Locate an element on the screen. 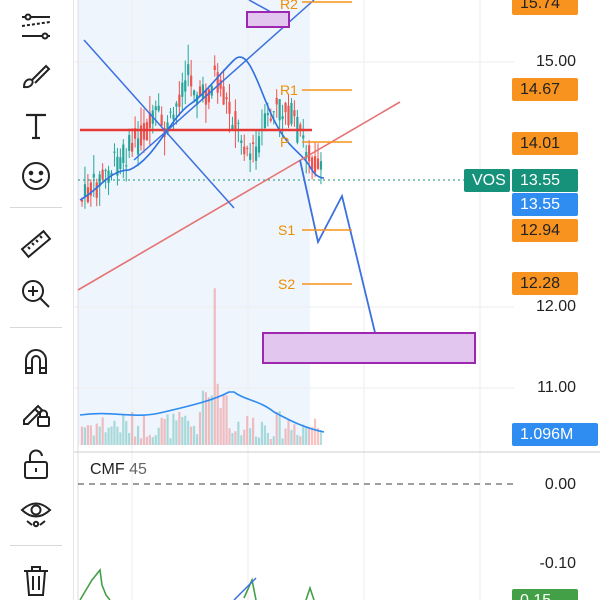 This screenshot has height=600, width=600. last-price-blue-tag: 13.55 is located at coordinates (545, 204).